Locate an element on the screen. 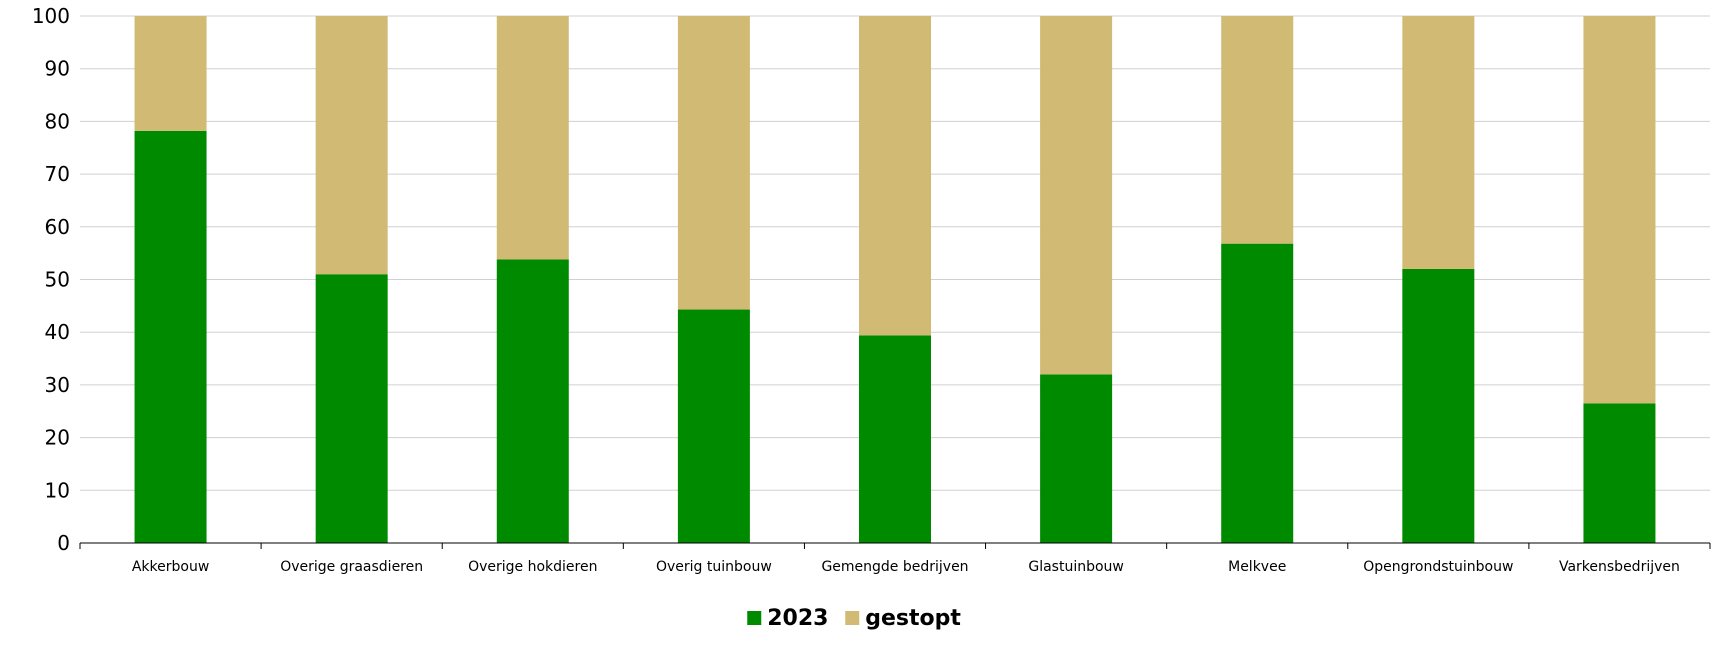 This screenshot has height=651, width=1714. bar-overige-hokdieren-2023 is located at coordinates (532, 401).